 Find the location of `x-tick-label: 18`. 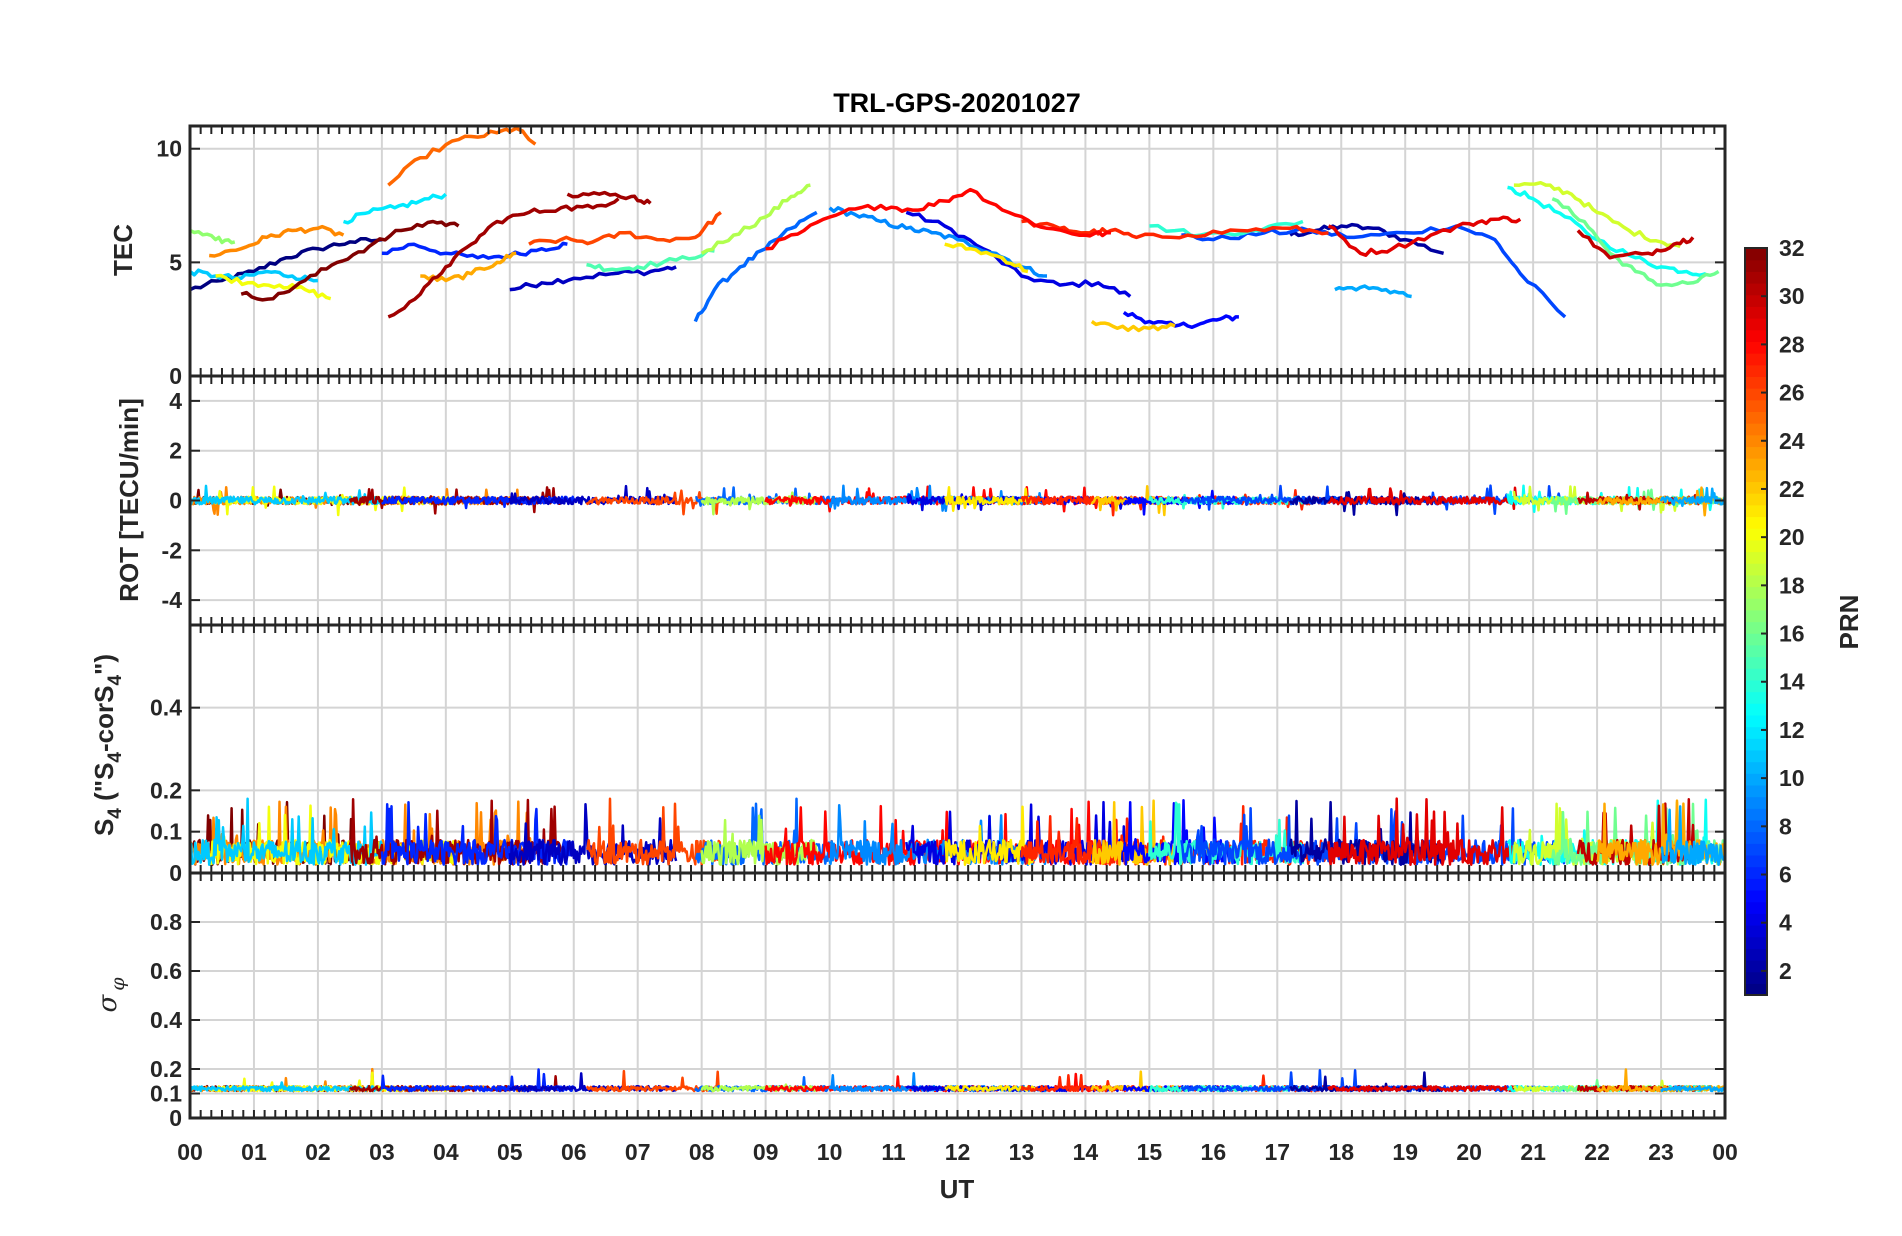

x-tick-label: 18 is located at coordinates (1341, 1152).